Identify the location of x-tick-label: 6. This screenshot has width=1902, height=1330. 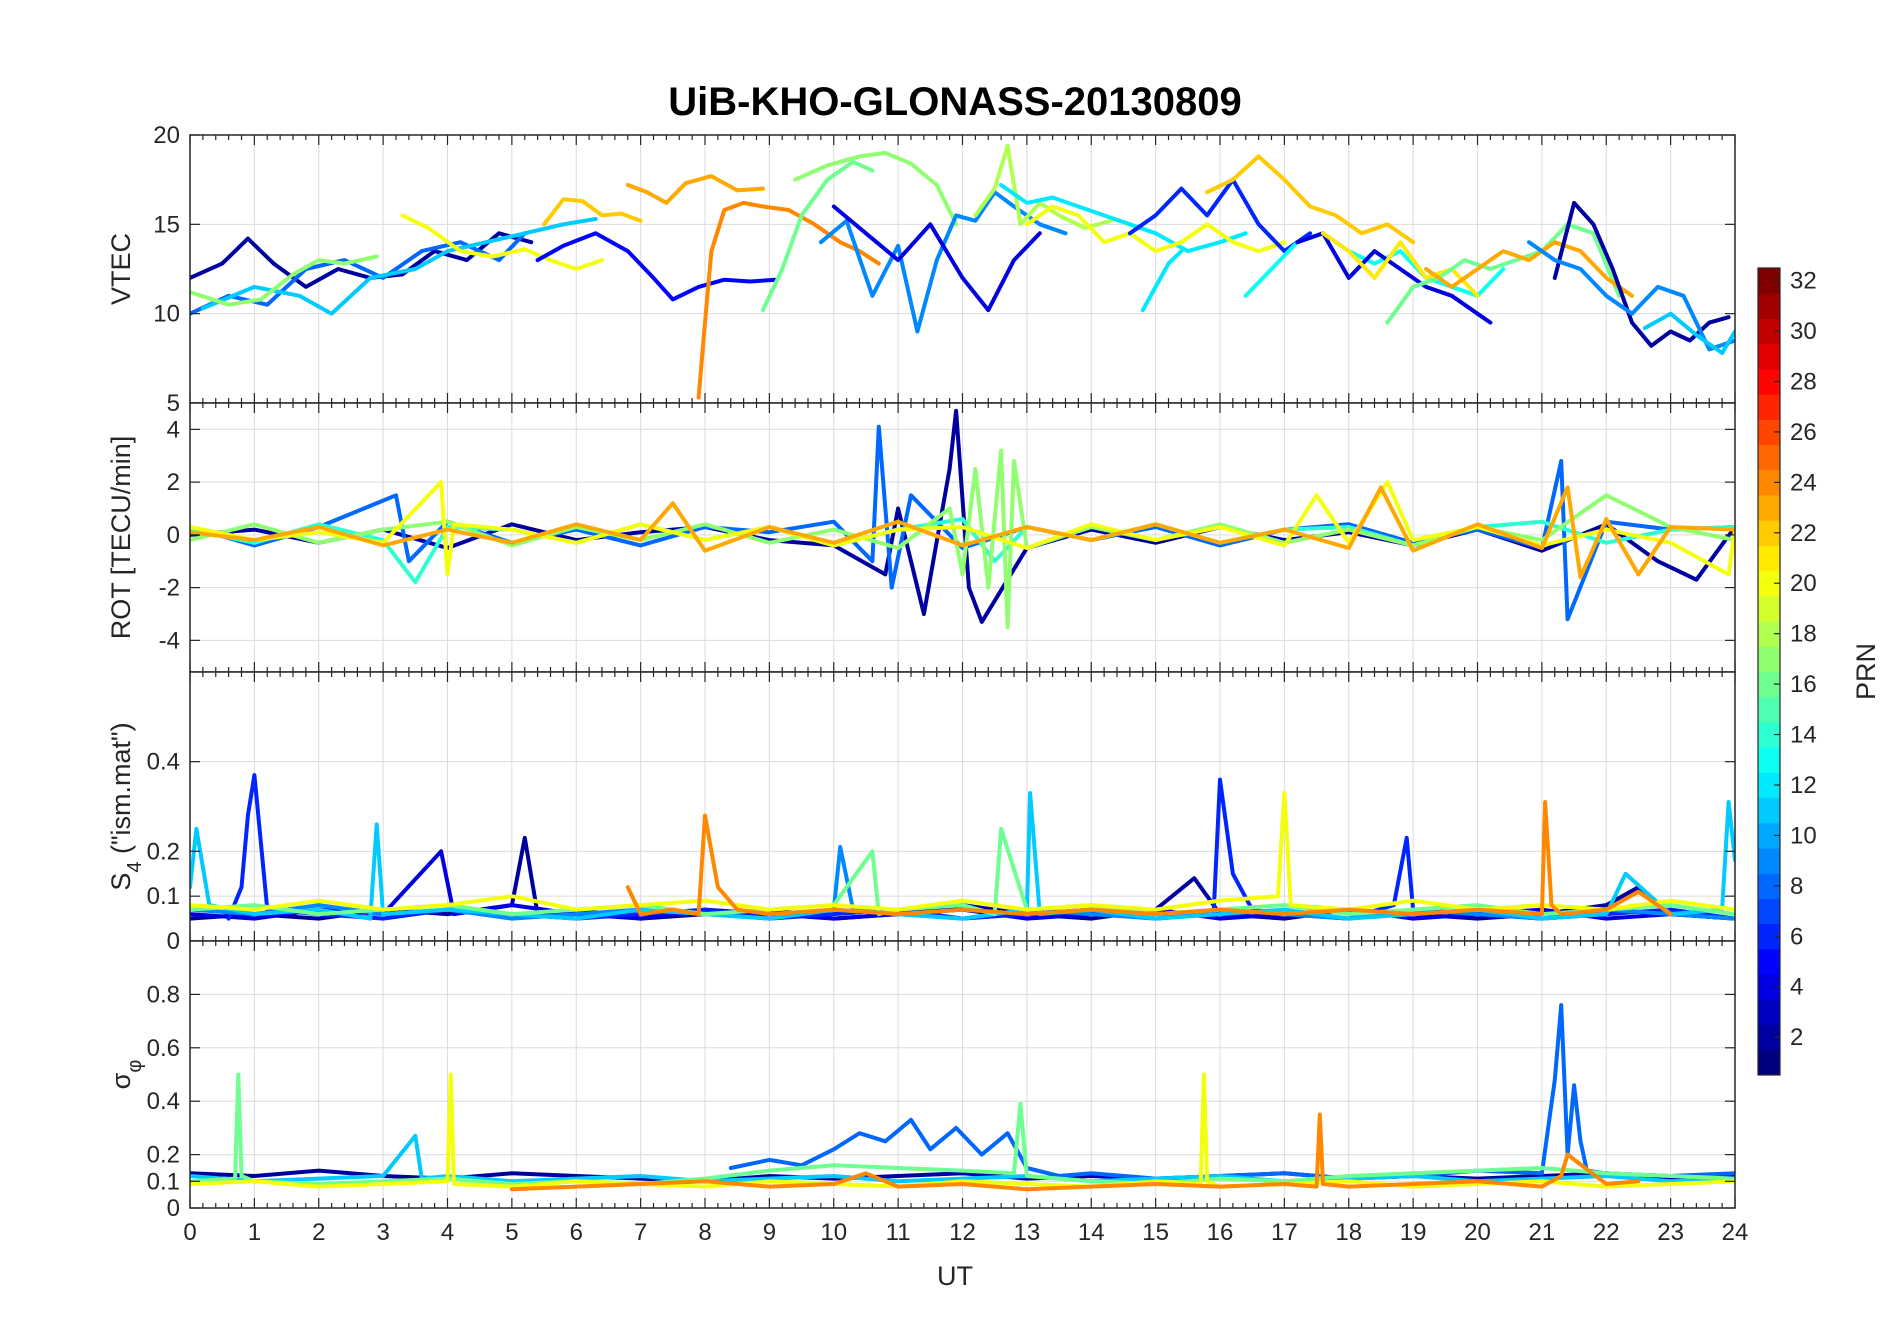
(576, 1232).